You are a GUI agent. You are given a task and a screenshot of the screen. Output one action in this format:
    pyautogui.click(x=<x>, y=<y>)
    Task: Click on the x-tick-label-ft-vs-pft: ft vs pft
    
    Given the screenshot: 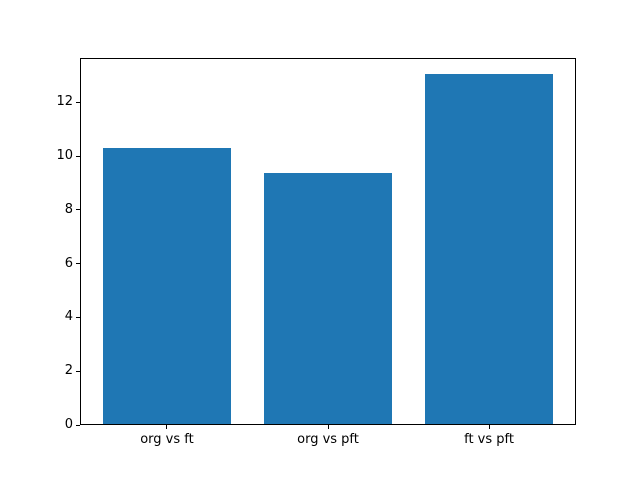 What is the action you would take?
    pyautogui.click(x=489, y=439)
    